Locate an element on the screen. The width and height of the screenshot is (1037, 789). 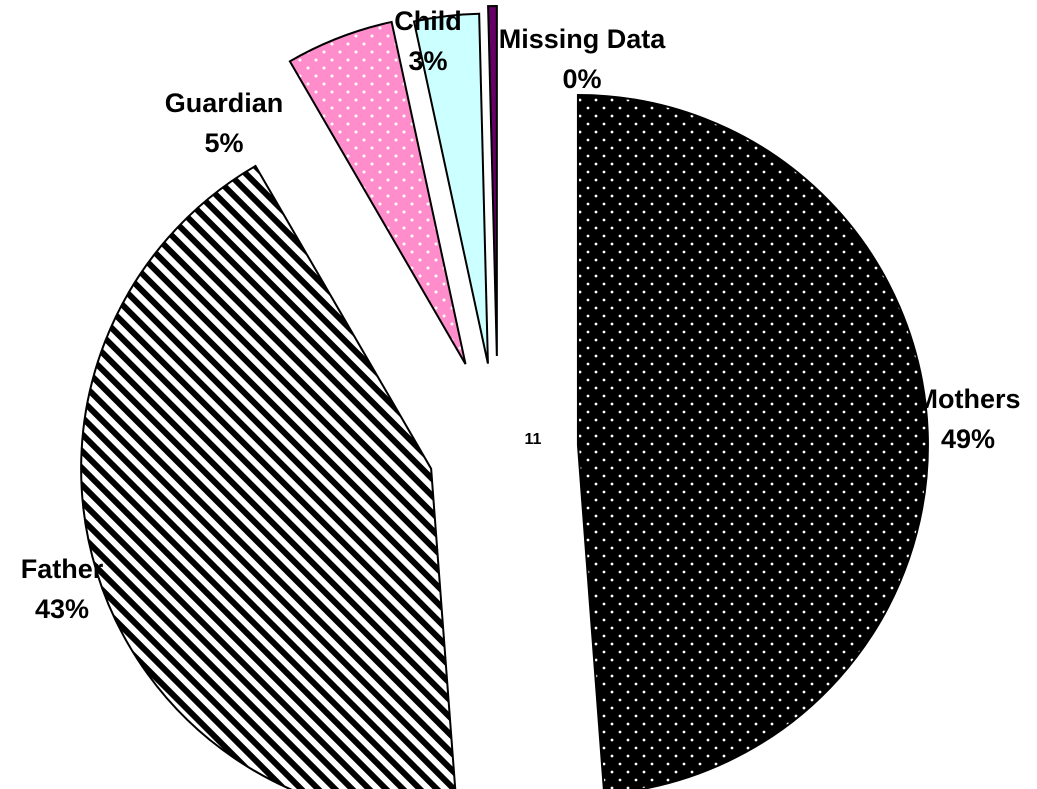
slice-guardian is located at coordinates (377, 192).